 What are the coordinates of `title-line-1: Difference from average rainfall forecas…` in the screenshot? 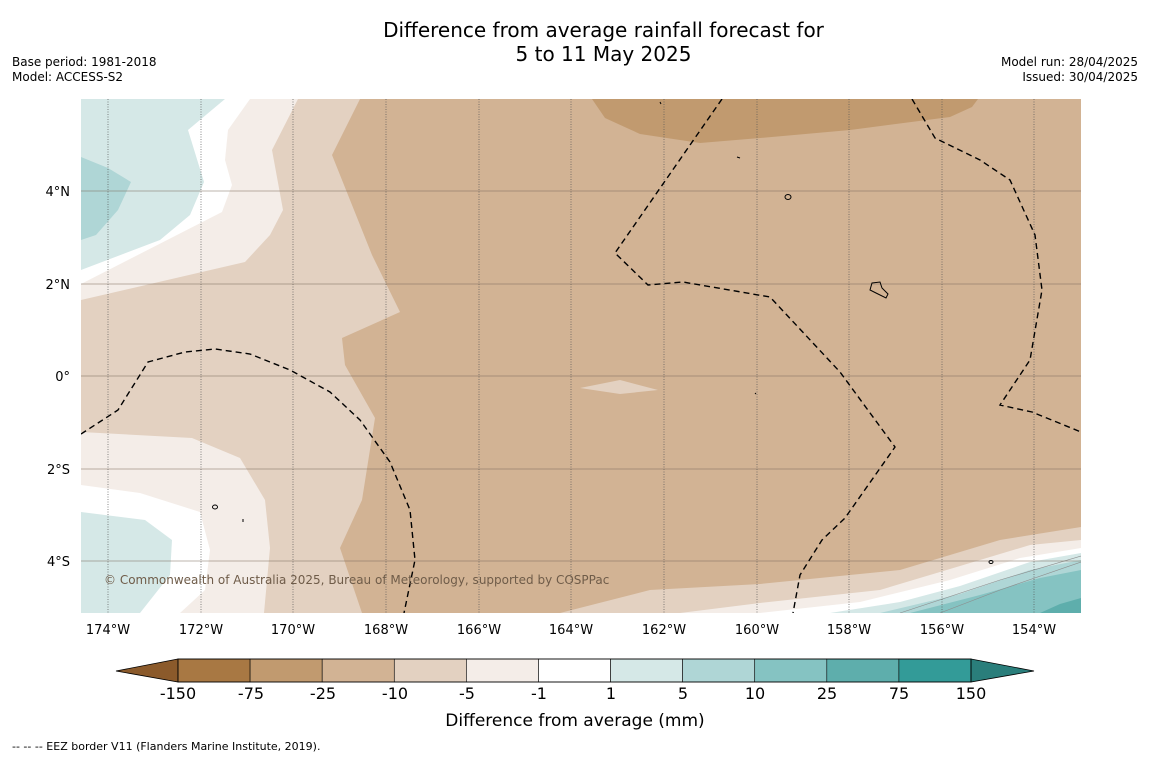 It's located at (603, 30).